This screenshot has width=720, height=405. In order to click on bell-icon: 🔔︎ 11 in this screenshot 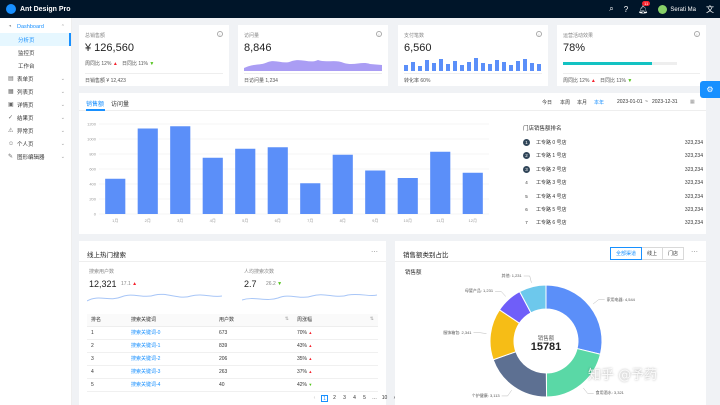, I will do `click(644, 7)`.